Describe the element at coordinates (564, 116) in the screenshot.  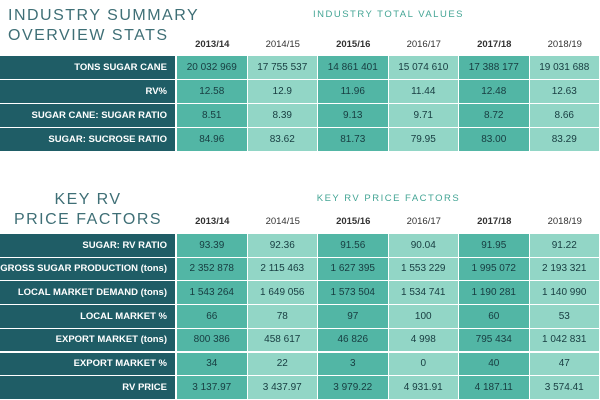
I see `table-cell: 8.66` at that location.